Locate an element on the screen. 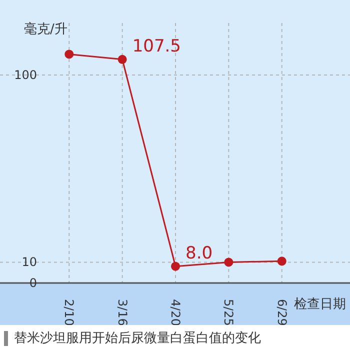 The image size is (350, 350). x-tick-label: 4/20 is located at coordinates (175, 312).